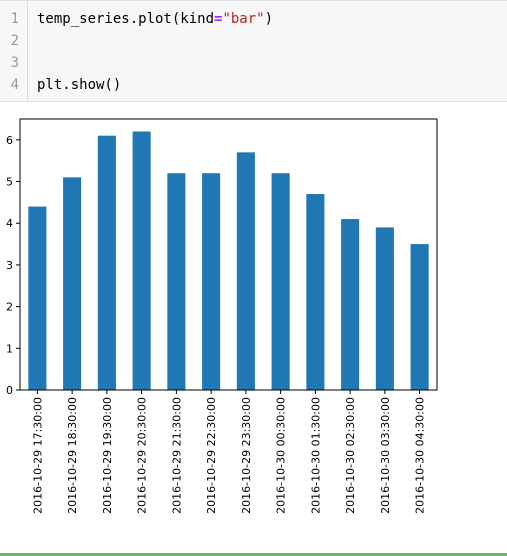  I want to click on code-operator: =, so click(218, 19).